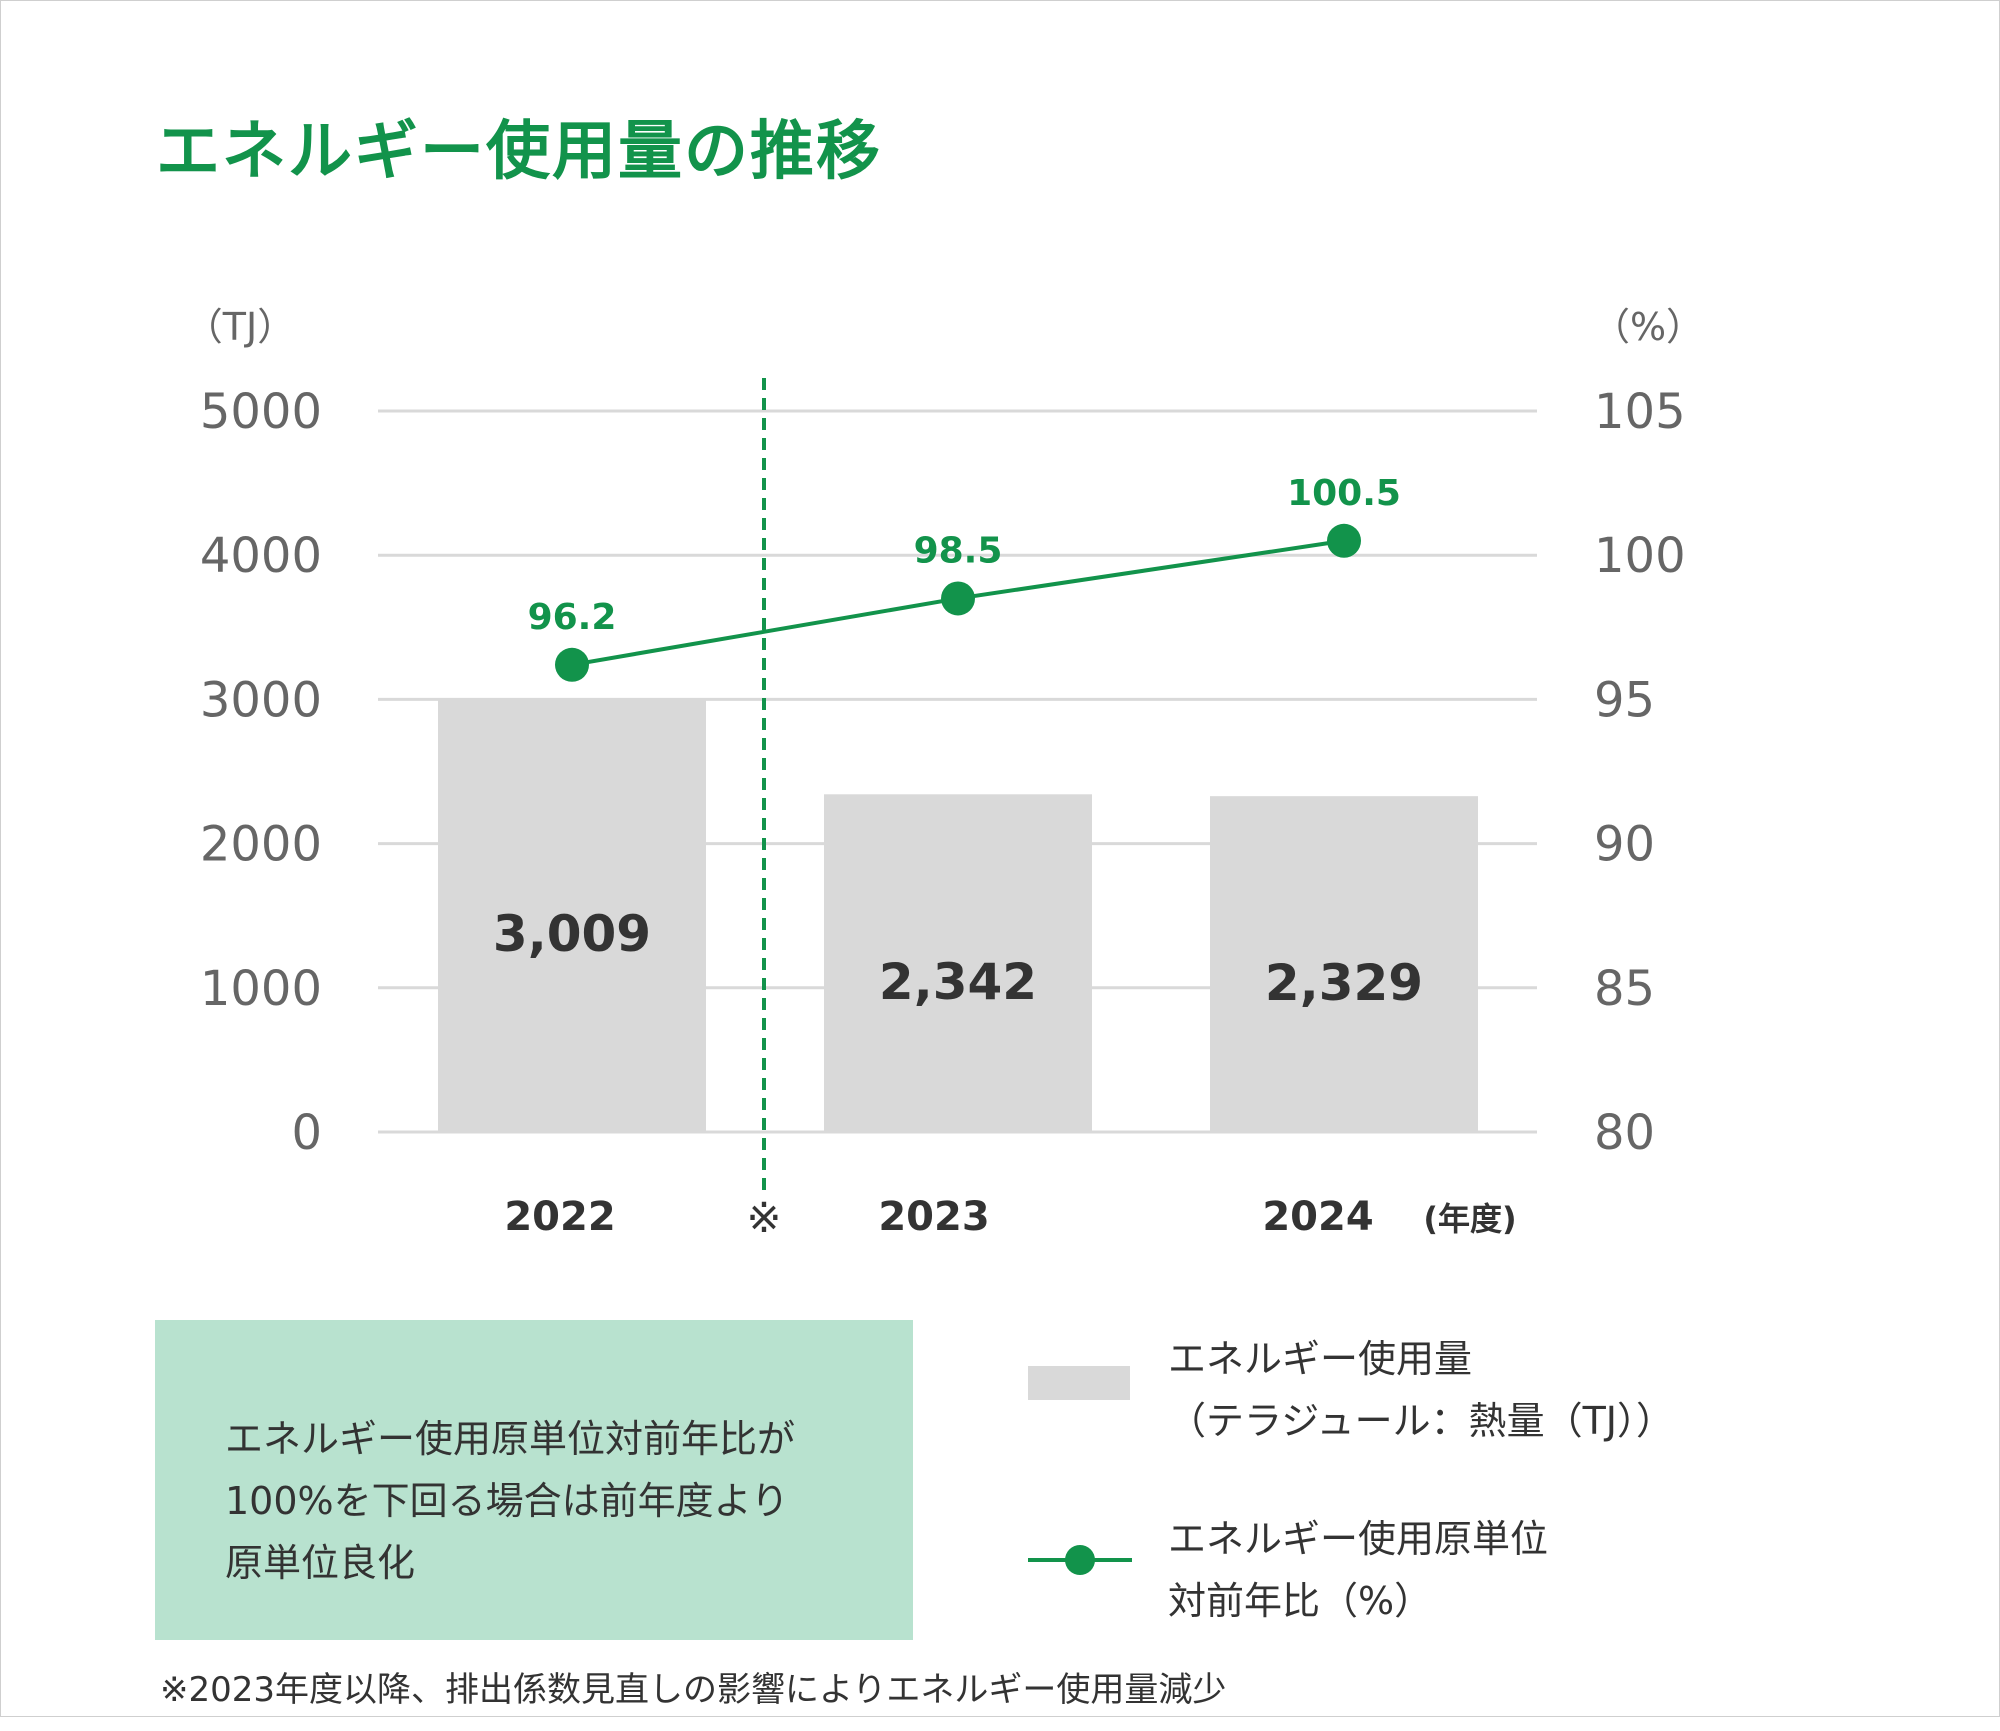 This screenshot has width=2000, height=1731. Describe the element at coordinates (958, 982) in the screenshot. I see `bar-value-label: 2,342` at that location.